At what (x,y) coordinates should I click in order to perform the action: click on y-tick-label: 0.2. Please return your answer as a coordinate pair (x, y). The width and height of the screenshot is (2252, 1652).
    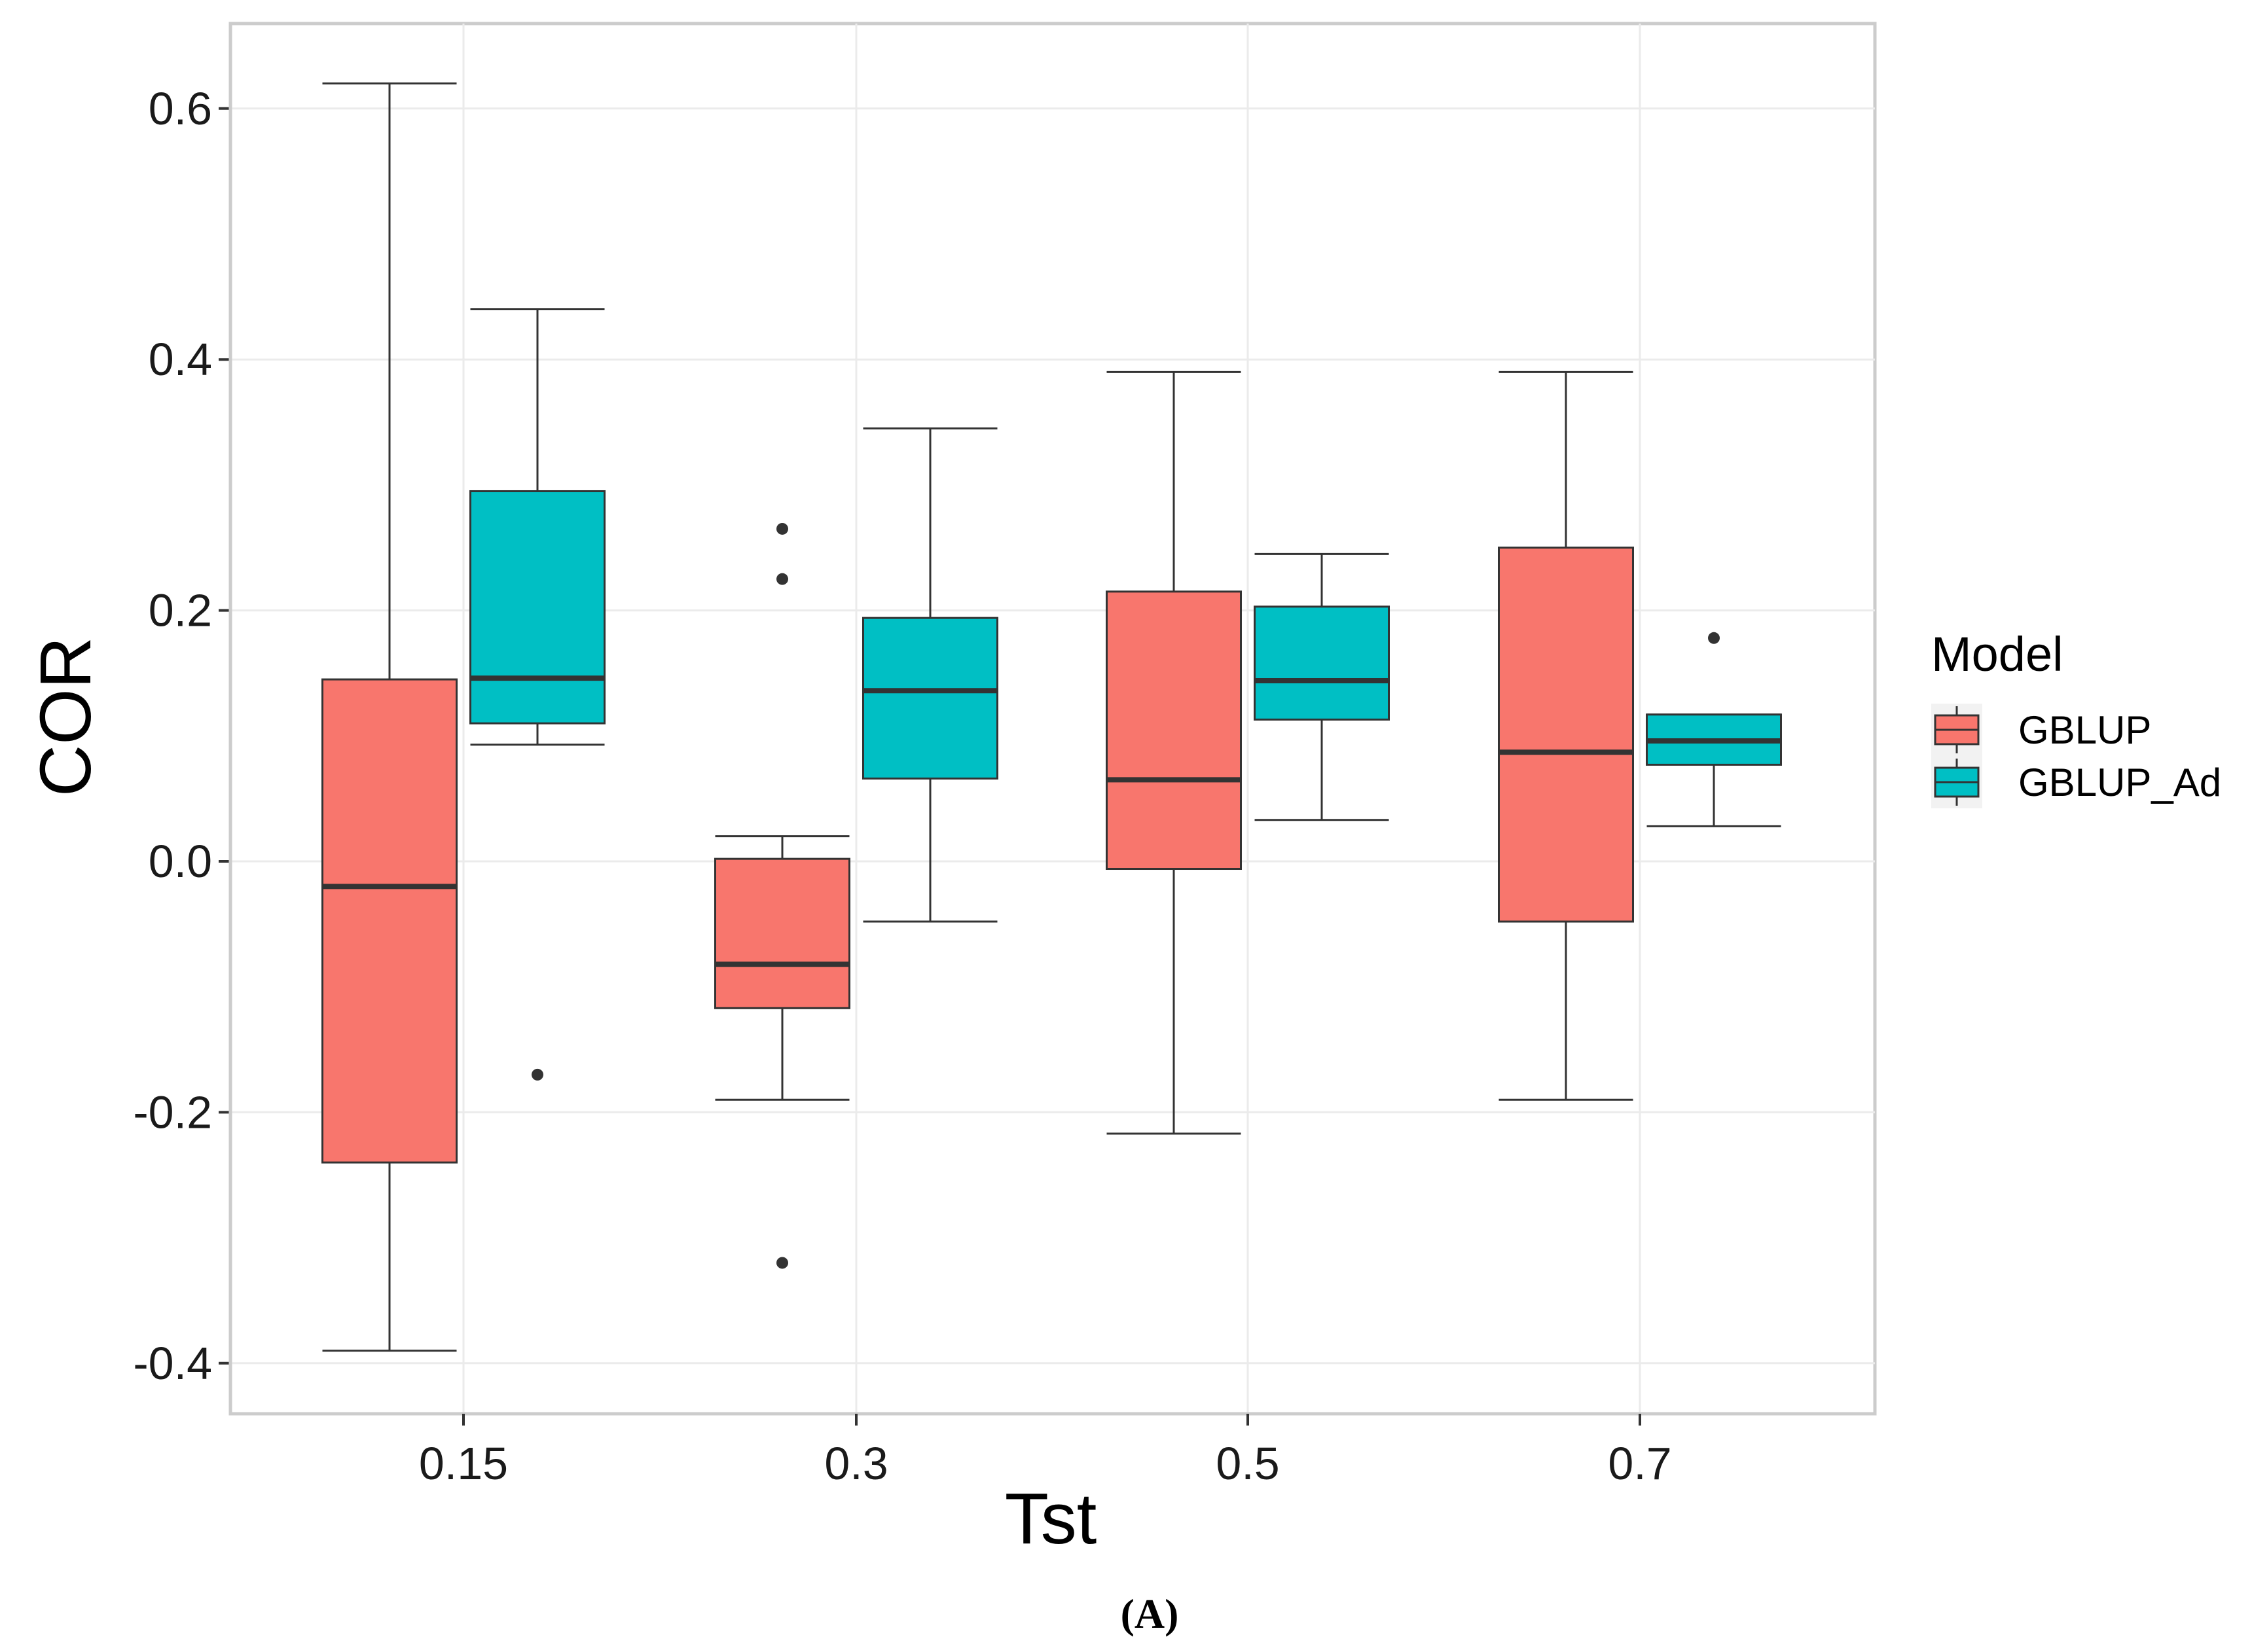
    Looking at the image, I should click on (180, 610).